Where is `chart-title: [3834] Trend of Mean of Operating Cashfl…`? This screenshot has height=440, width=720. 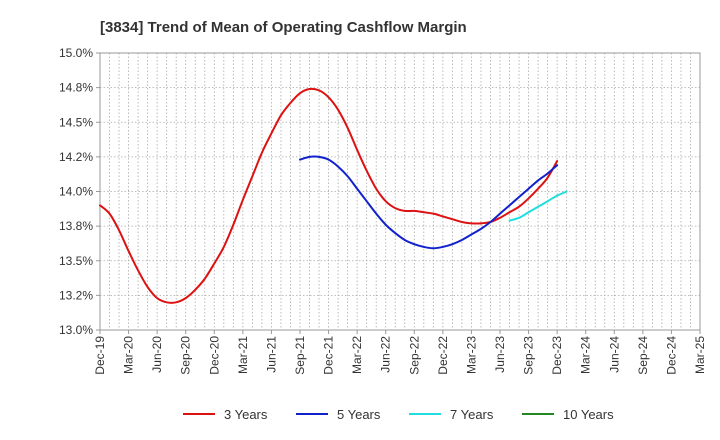
chart-title: [3834] Trend of Mean of Operating Cashfl… is located at coordinates (283, 27).